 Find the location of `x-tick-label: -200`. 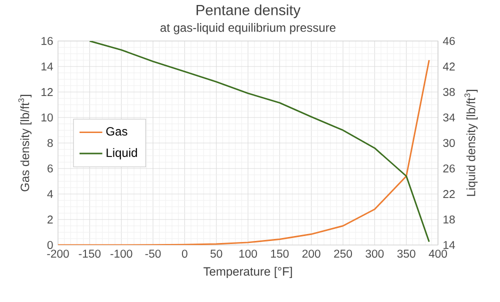

x-tick-label: -200 is located at coordinates (58, 254).